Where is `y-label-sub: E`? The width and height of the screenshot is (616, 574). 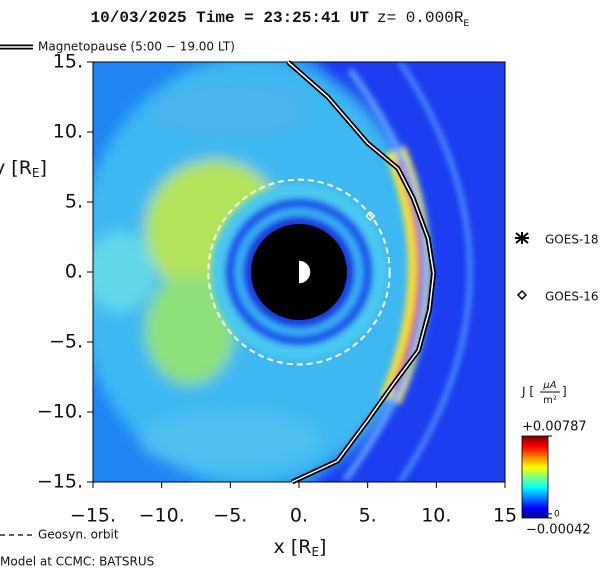 y-label-sub: E is located at coordinates (36, 173).